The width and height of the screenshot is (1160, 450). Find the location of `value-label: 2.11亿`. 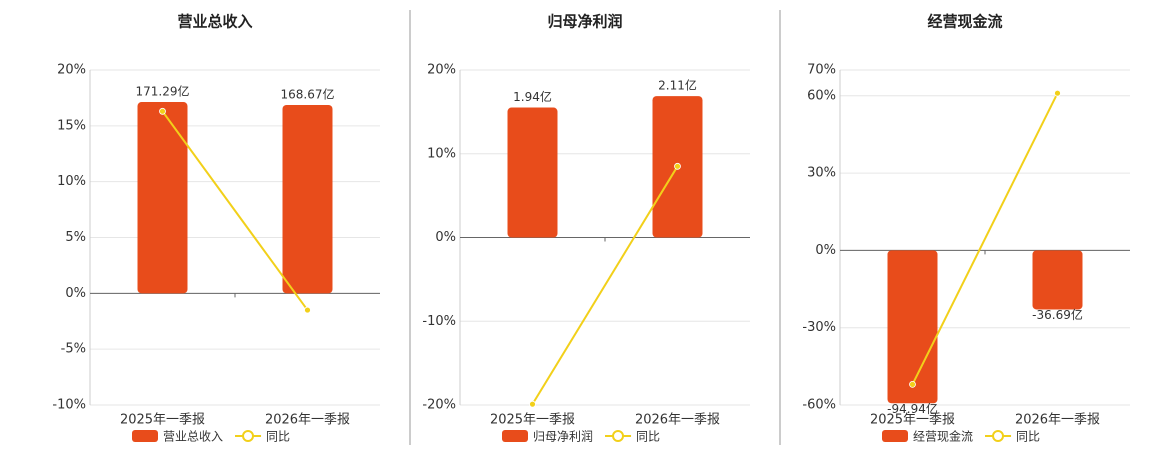

value-label: 2.11亿 is located at coordinates (677, 85).